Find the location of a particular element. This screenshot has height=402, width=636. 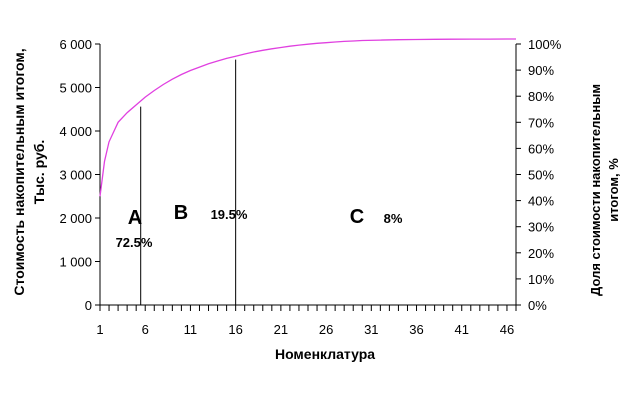

zone-label-b: B is located at coordinates (181, 213).